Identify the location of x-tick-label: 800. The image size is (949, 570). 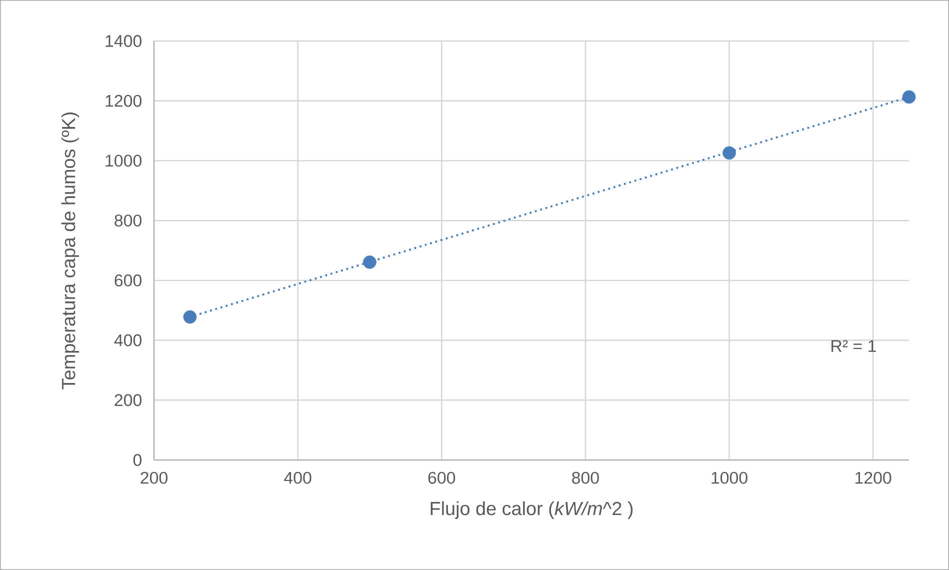
(585, 478).